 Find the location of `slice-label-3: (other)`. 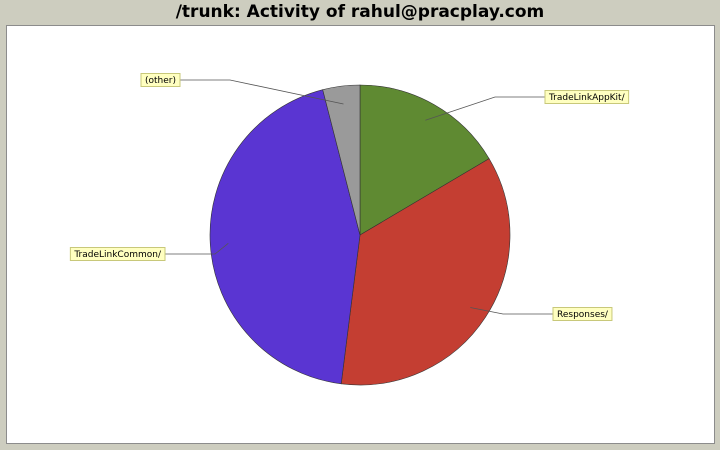

slice-label-3: (other) is located at coordinates (160, 81).